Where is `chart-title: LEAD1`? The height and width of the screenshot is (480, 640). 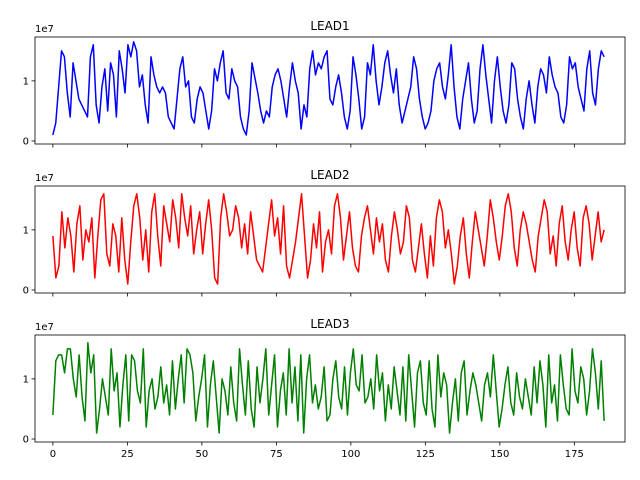
chart-title: LEAD1 is located at coordinates (329, 26).